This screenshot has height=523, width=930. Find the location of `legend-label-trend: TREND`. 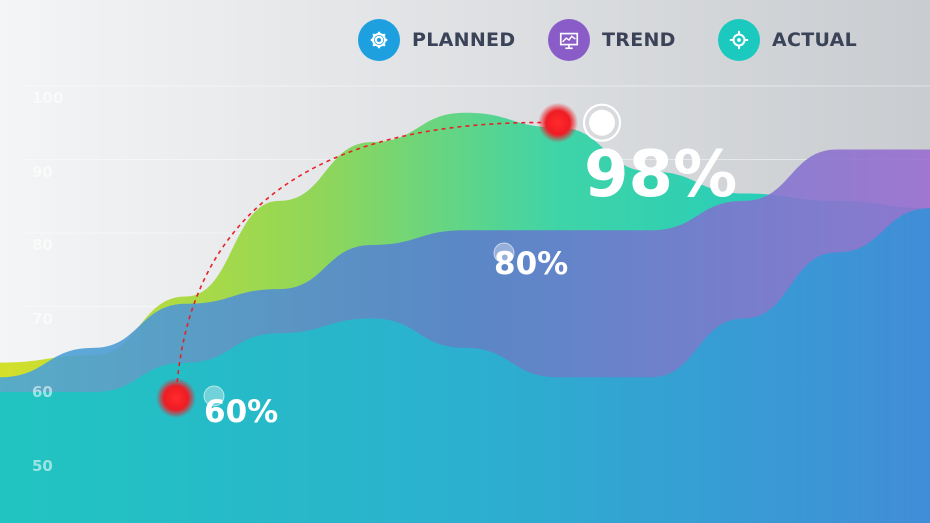

legend-label-trend: TREND is located at coordinates (639, 40).